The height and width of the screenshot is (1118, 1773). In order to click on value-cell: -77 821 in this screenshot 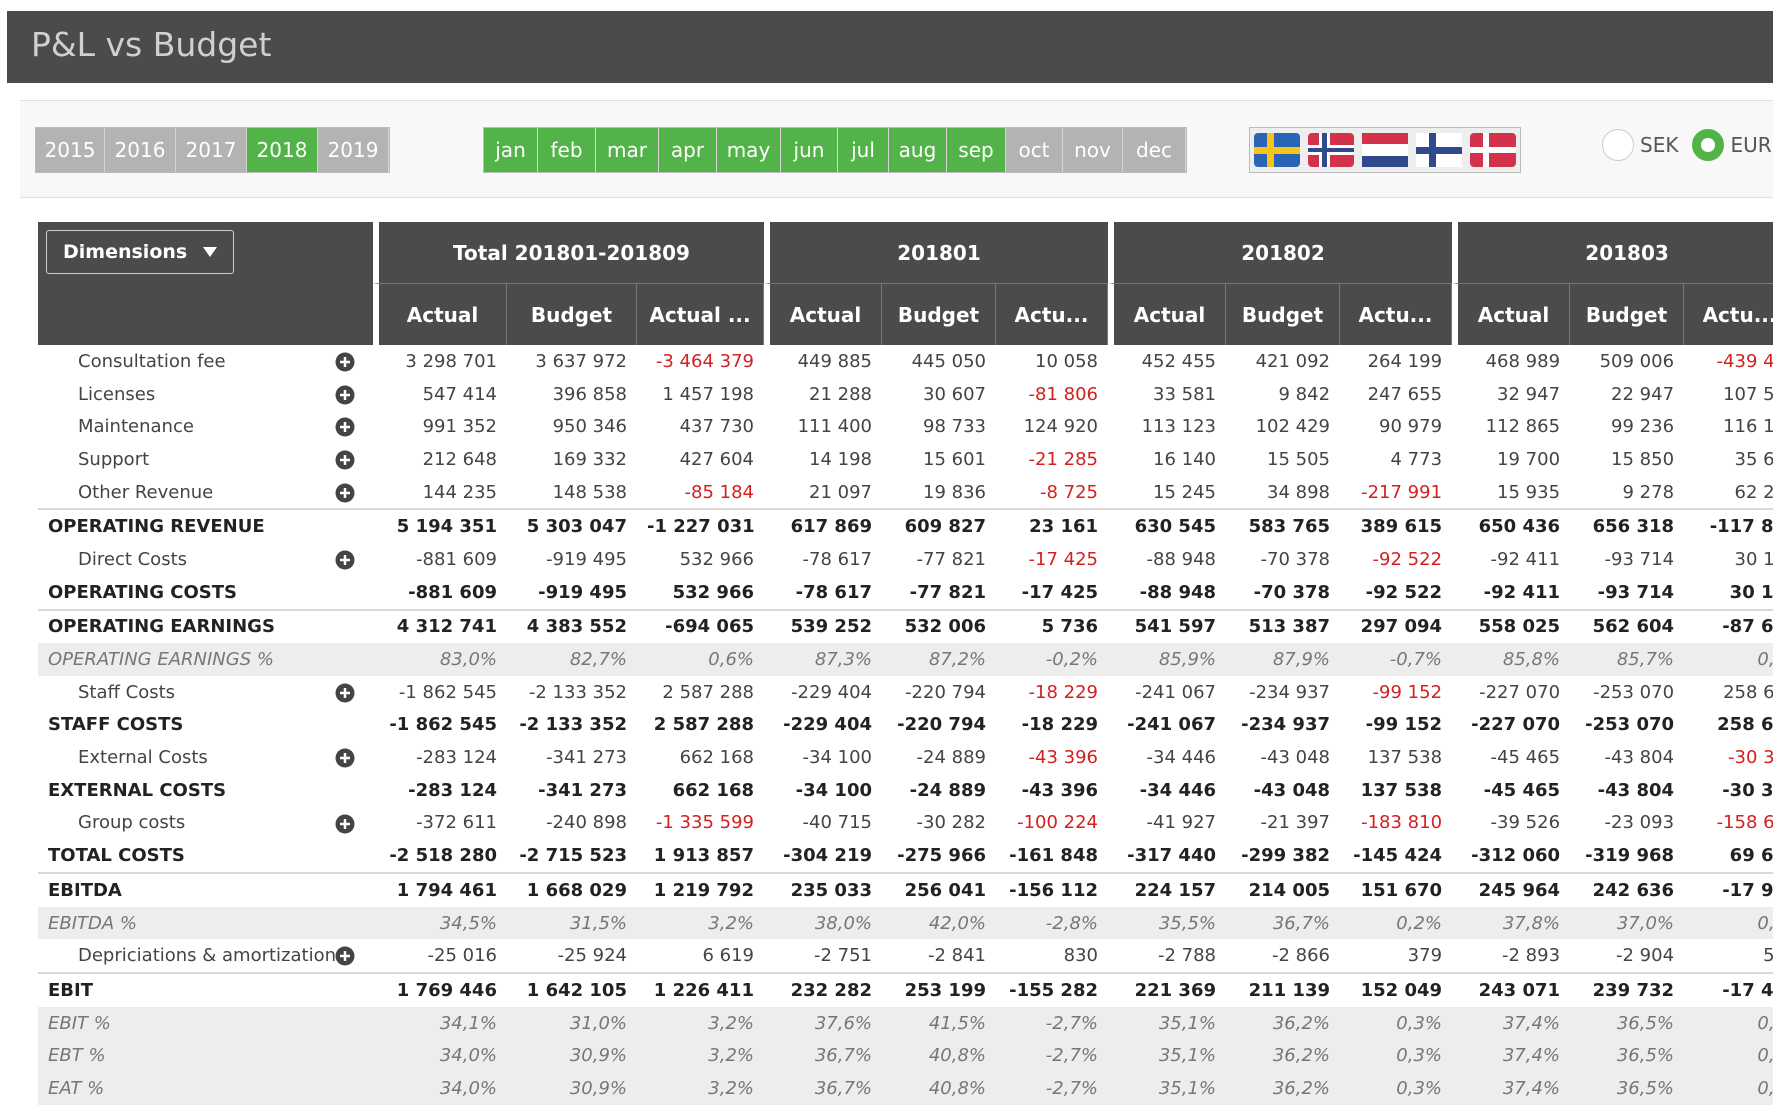, I will do `click(947, 592)`.